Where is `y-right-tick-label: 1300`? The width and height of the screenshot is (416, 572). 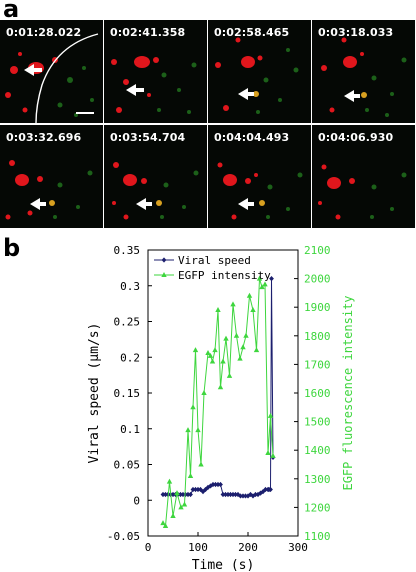
y-right-tick-label: 1300 is located at coordinates (317, 479).